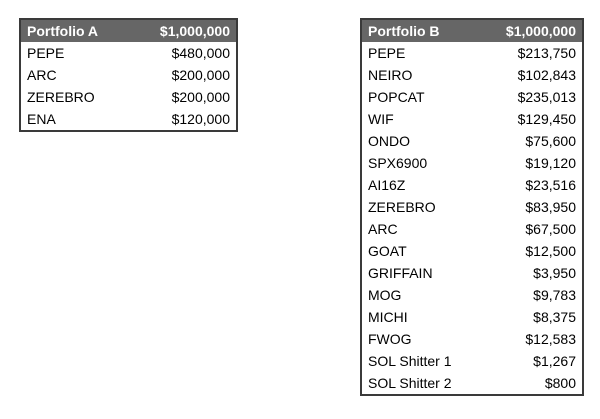 The height and width of the screenshot is (419, 600). What do you see at coordinates (546, 119) in the screenshot?
I see `asset-value: $129,450` at bounding box center [546, 119].